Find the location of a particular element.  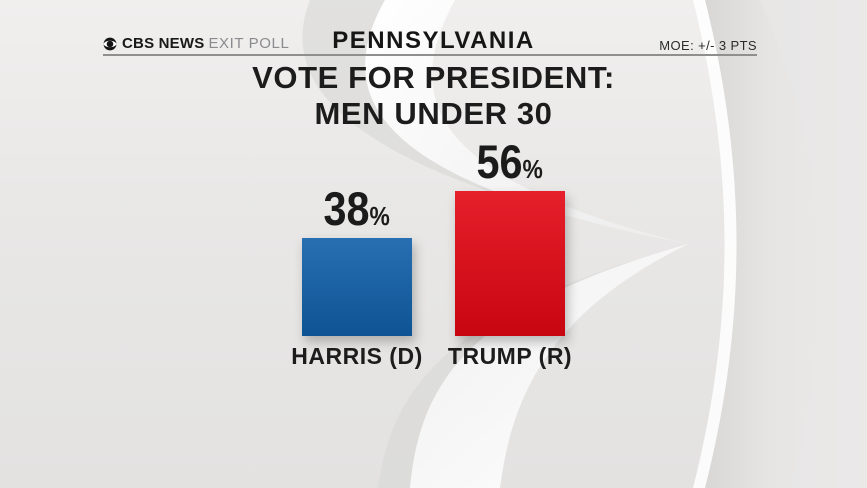

brand-lockup: CBS NEWS EXIT POLL is located at coordinates (196, 43).